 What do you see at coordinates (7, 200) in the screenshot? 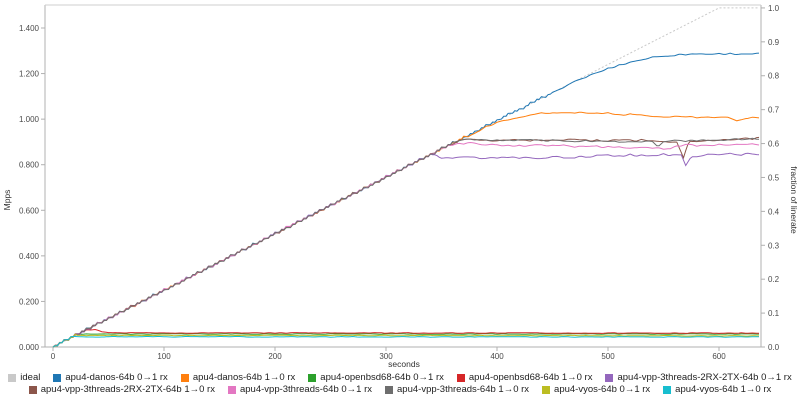
I see `y-axis-left-title: Mpps` at bounding box center [7, 200].